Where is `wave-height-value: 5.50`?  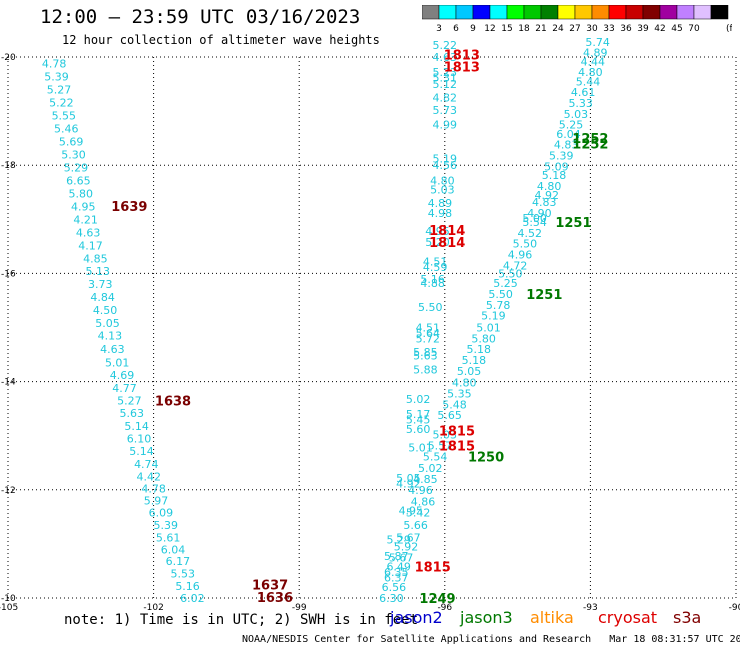
wave-height-value: 5.50 is located at coordinates (525, 244).